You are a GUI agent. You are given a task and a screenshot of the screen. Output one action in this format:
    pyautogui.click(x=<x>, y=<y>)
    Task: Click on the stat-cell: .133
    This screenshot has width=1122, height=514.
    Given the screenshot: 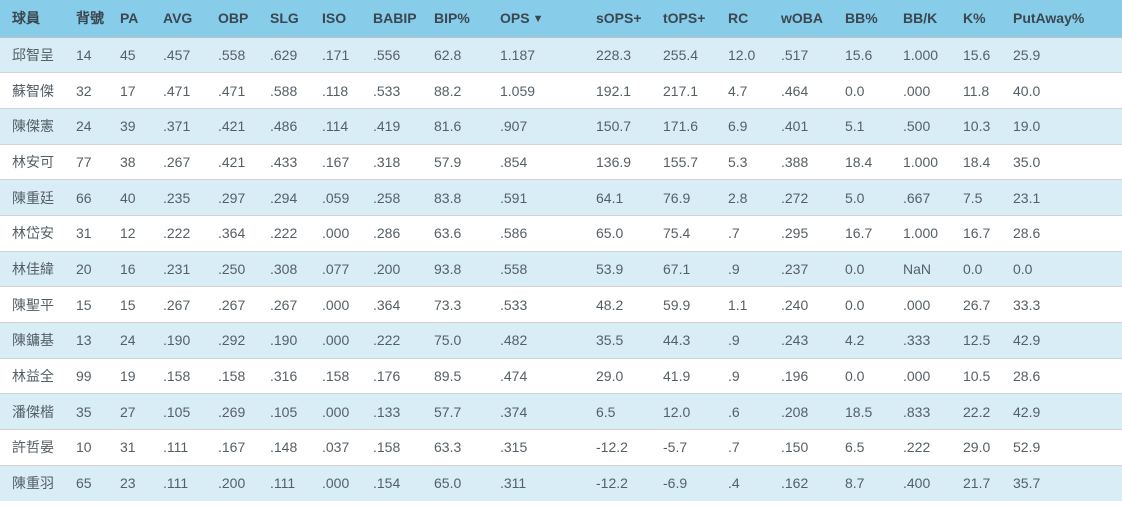 What is the action you would take?
    pyautogui.click(x=403, y=412)
    